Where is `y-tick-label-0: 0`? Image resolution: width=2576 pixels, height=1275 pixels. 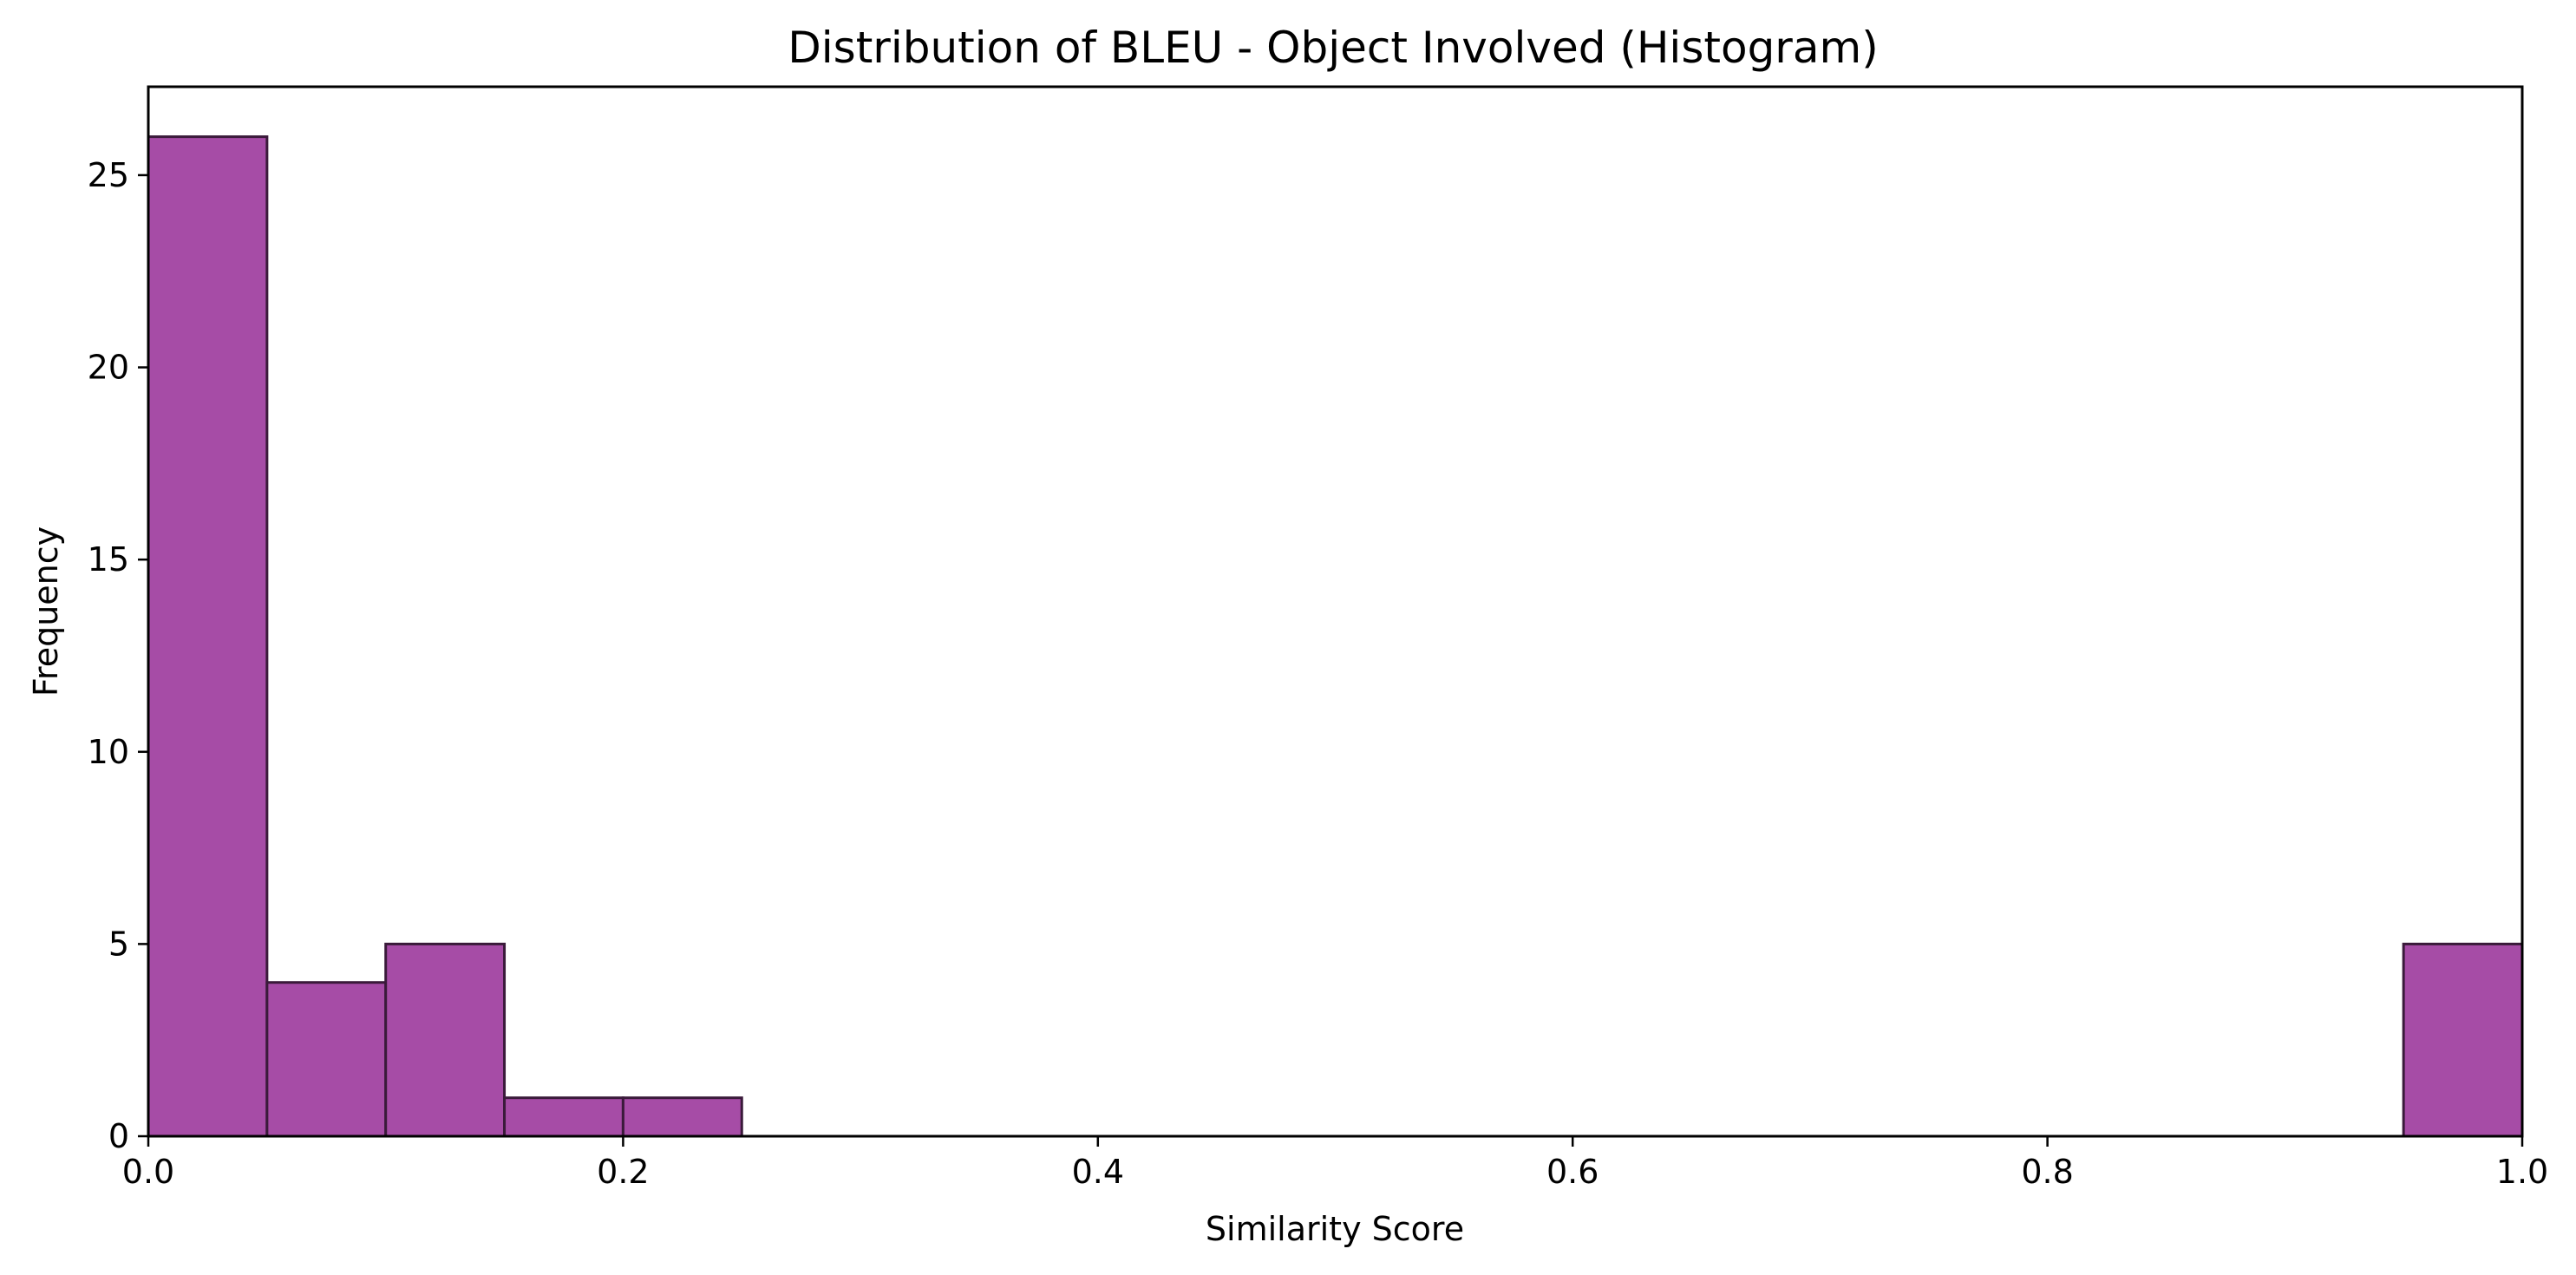
y-tick-label-0: 0 is located at coordinates (118, 1136).